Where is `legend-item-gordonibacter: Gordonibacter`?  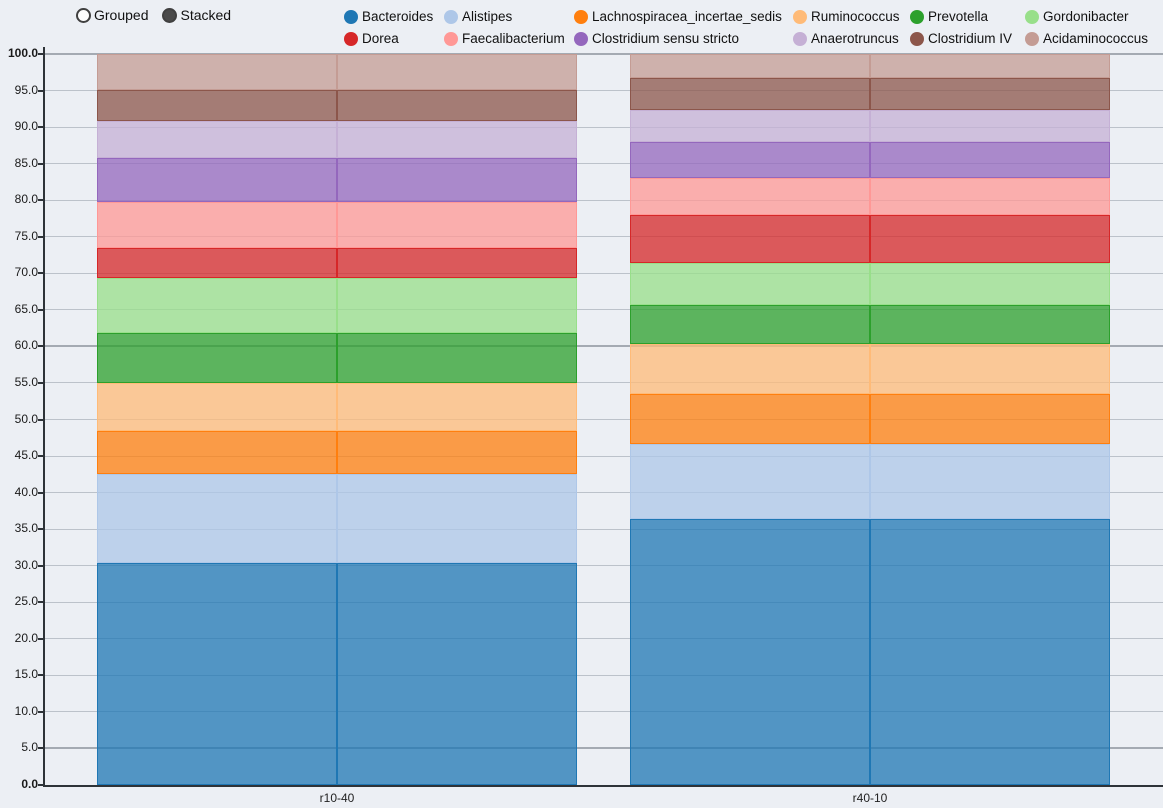 legend-item-gordonibacter: Gordonibacter is located at coordinates (1077, 16).